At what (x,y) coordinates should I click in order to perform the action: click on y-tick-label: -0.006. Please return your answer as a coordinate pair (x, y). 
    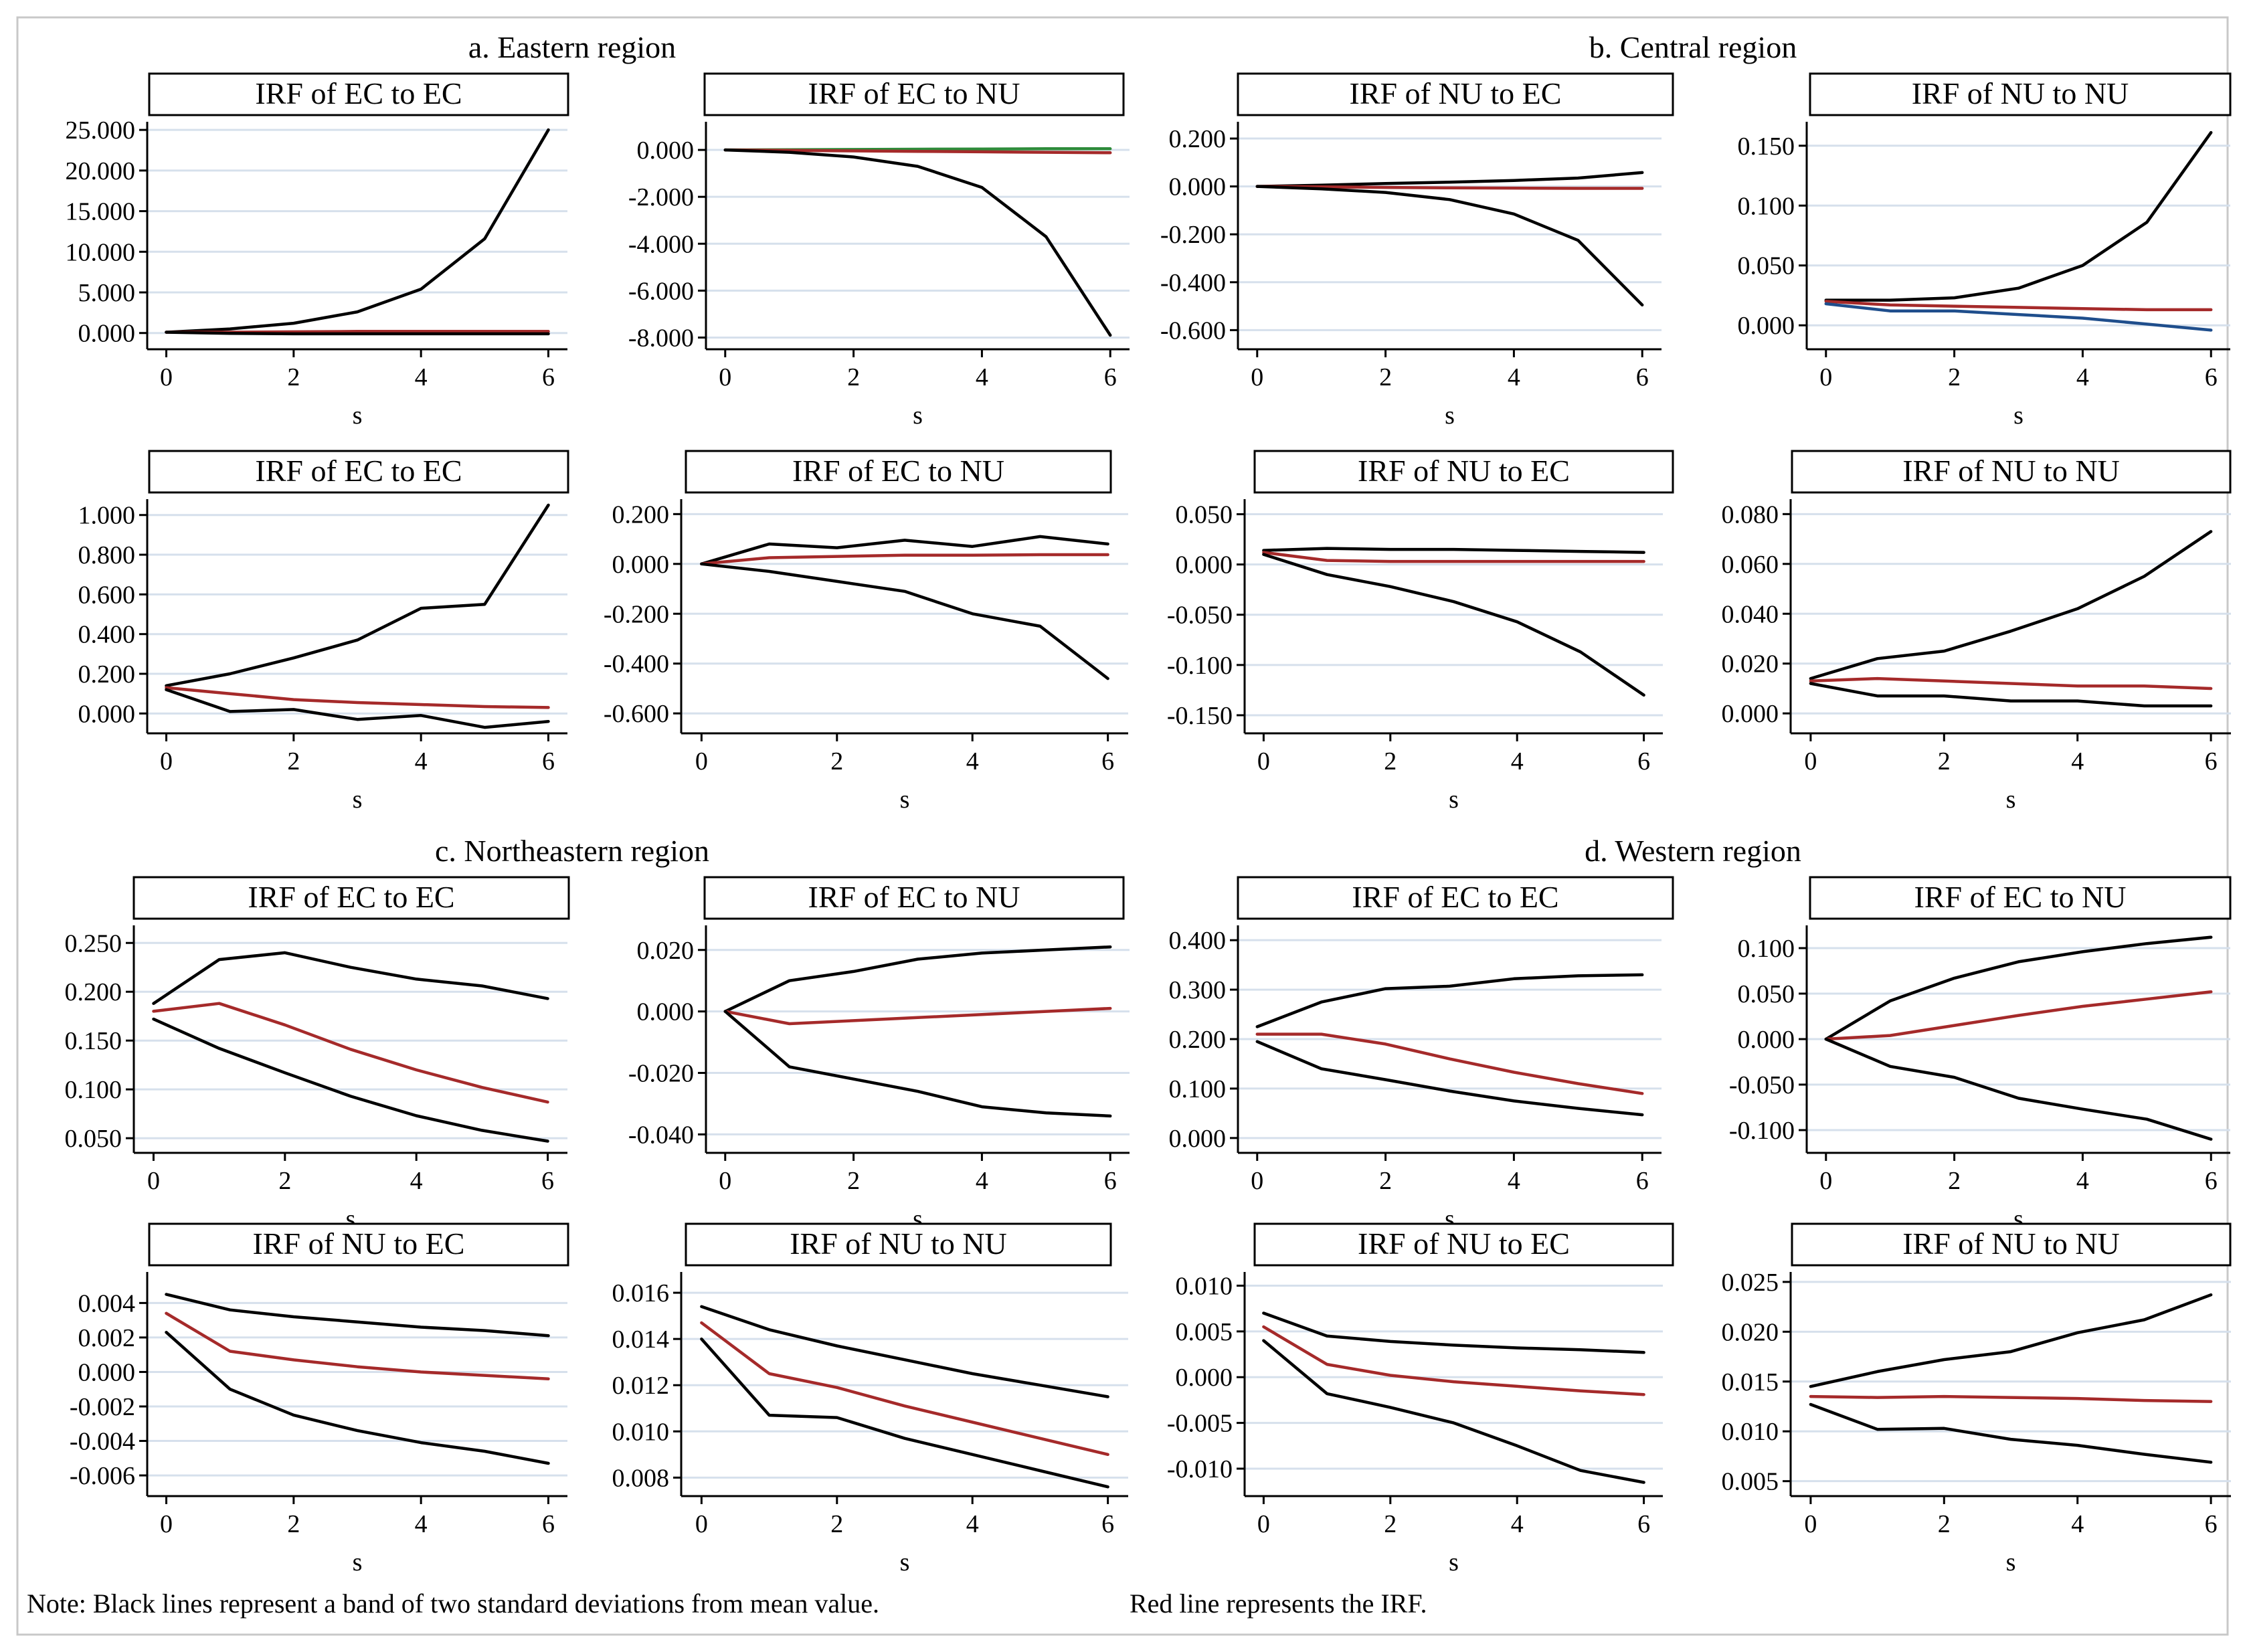
    Looking at the image, I should click on (103, 1476).